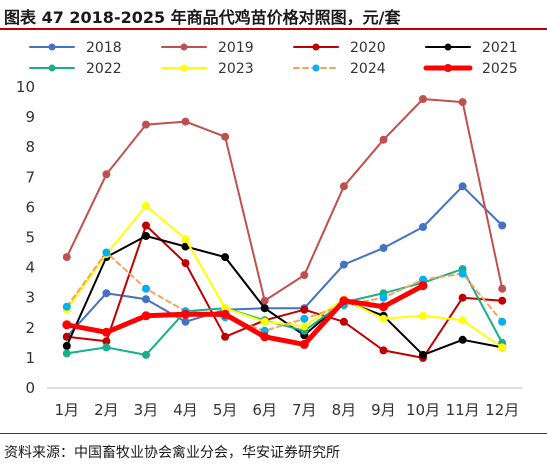  What do you see at coordinates (344, 410) in the screenshot?
I see `x-tick-label: 8月` at bounding box center [344, 410].